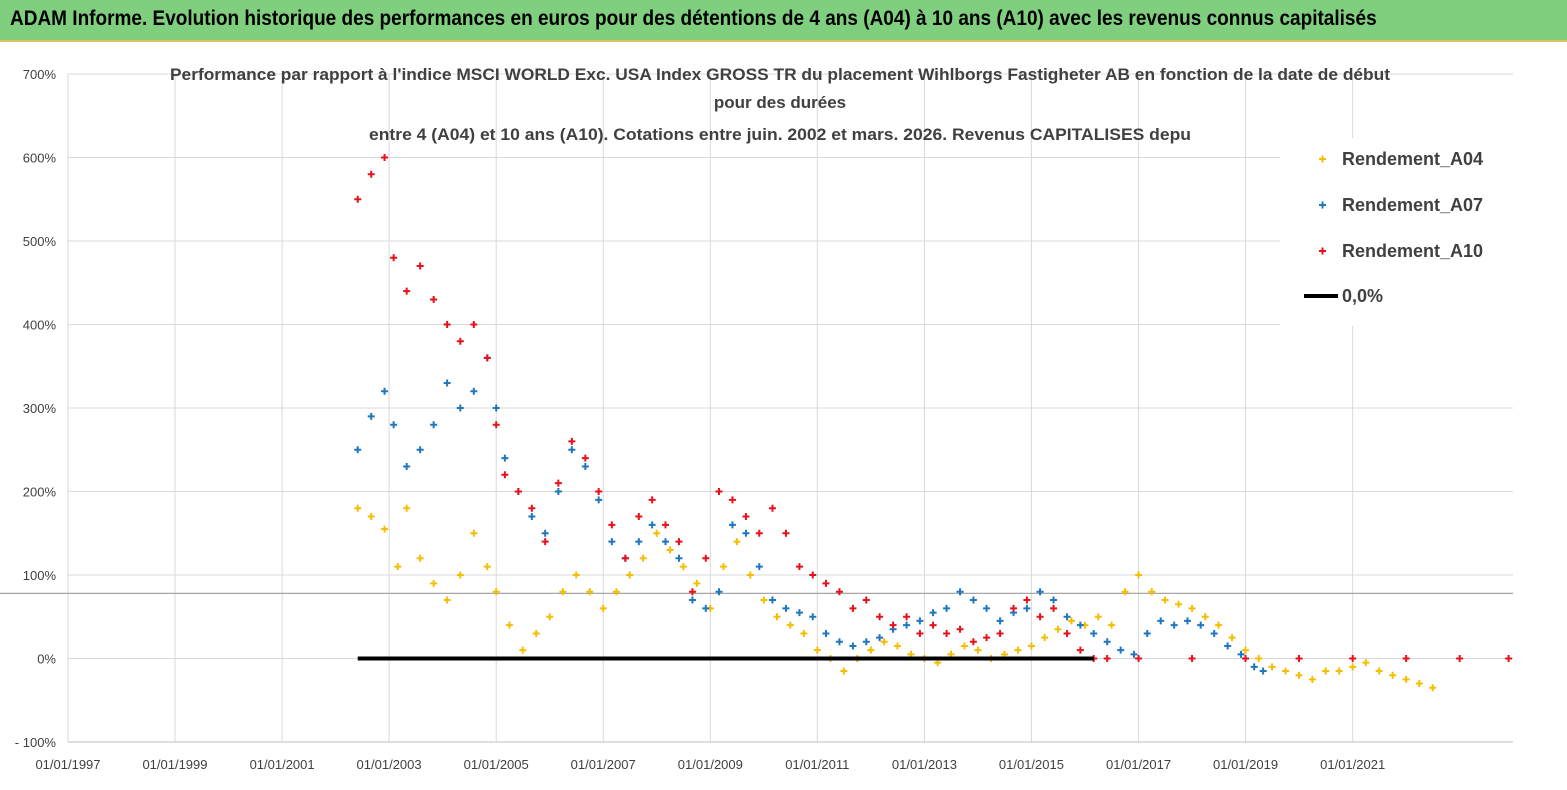 The image size is (1567, 790). I want to click on y-tick-label: 200%, so click(40, 492).